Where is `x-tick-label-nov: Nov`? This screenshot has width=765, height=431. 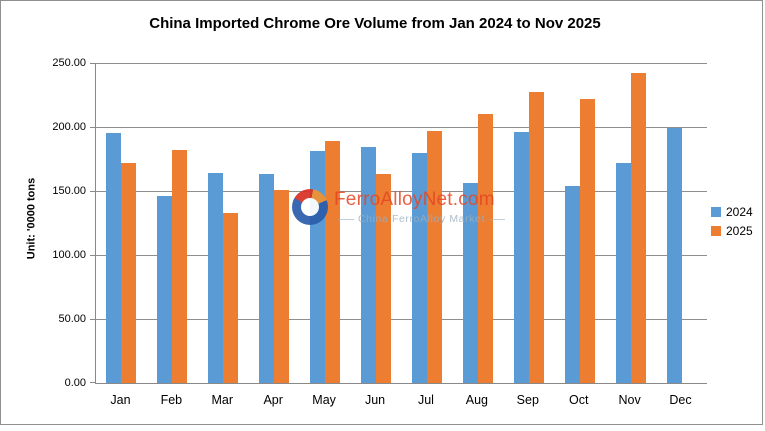
x-tick-label-nov: Nov is located at coordinates (629, 400).